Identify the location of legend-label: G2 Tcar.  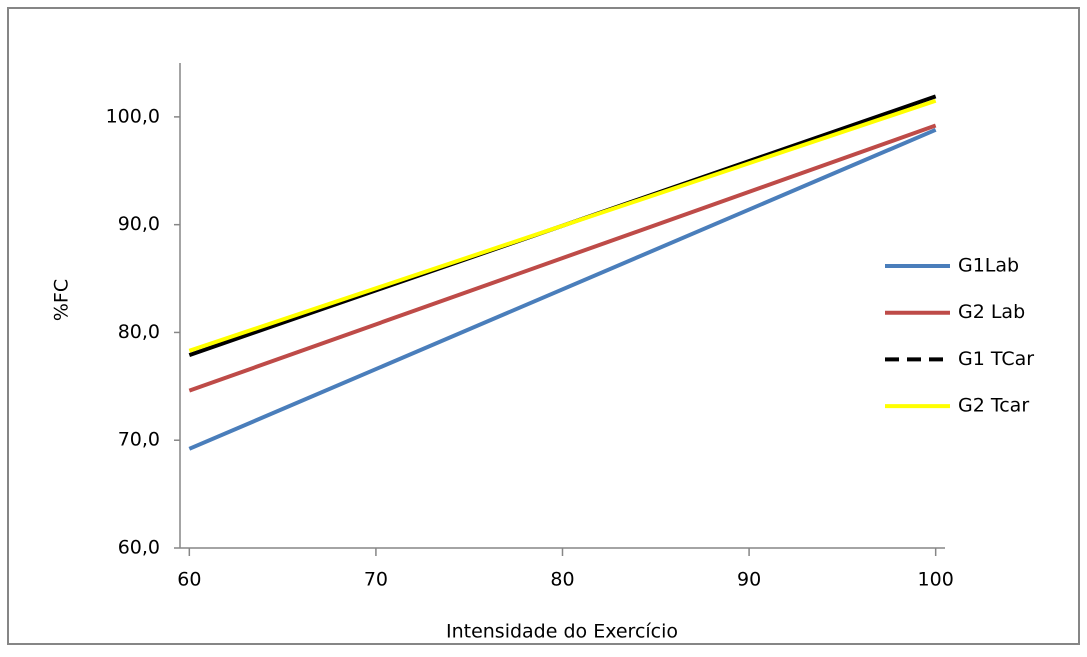
(993, 406).